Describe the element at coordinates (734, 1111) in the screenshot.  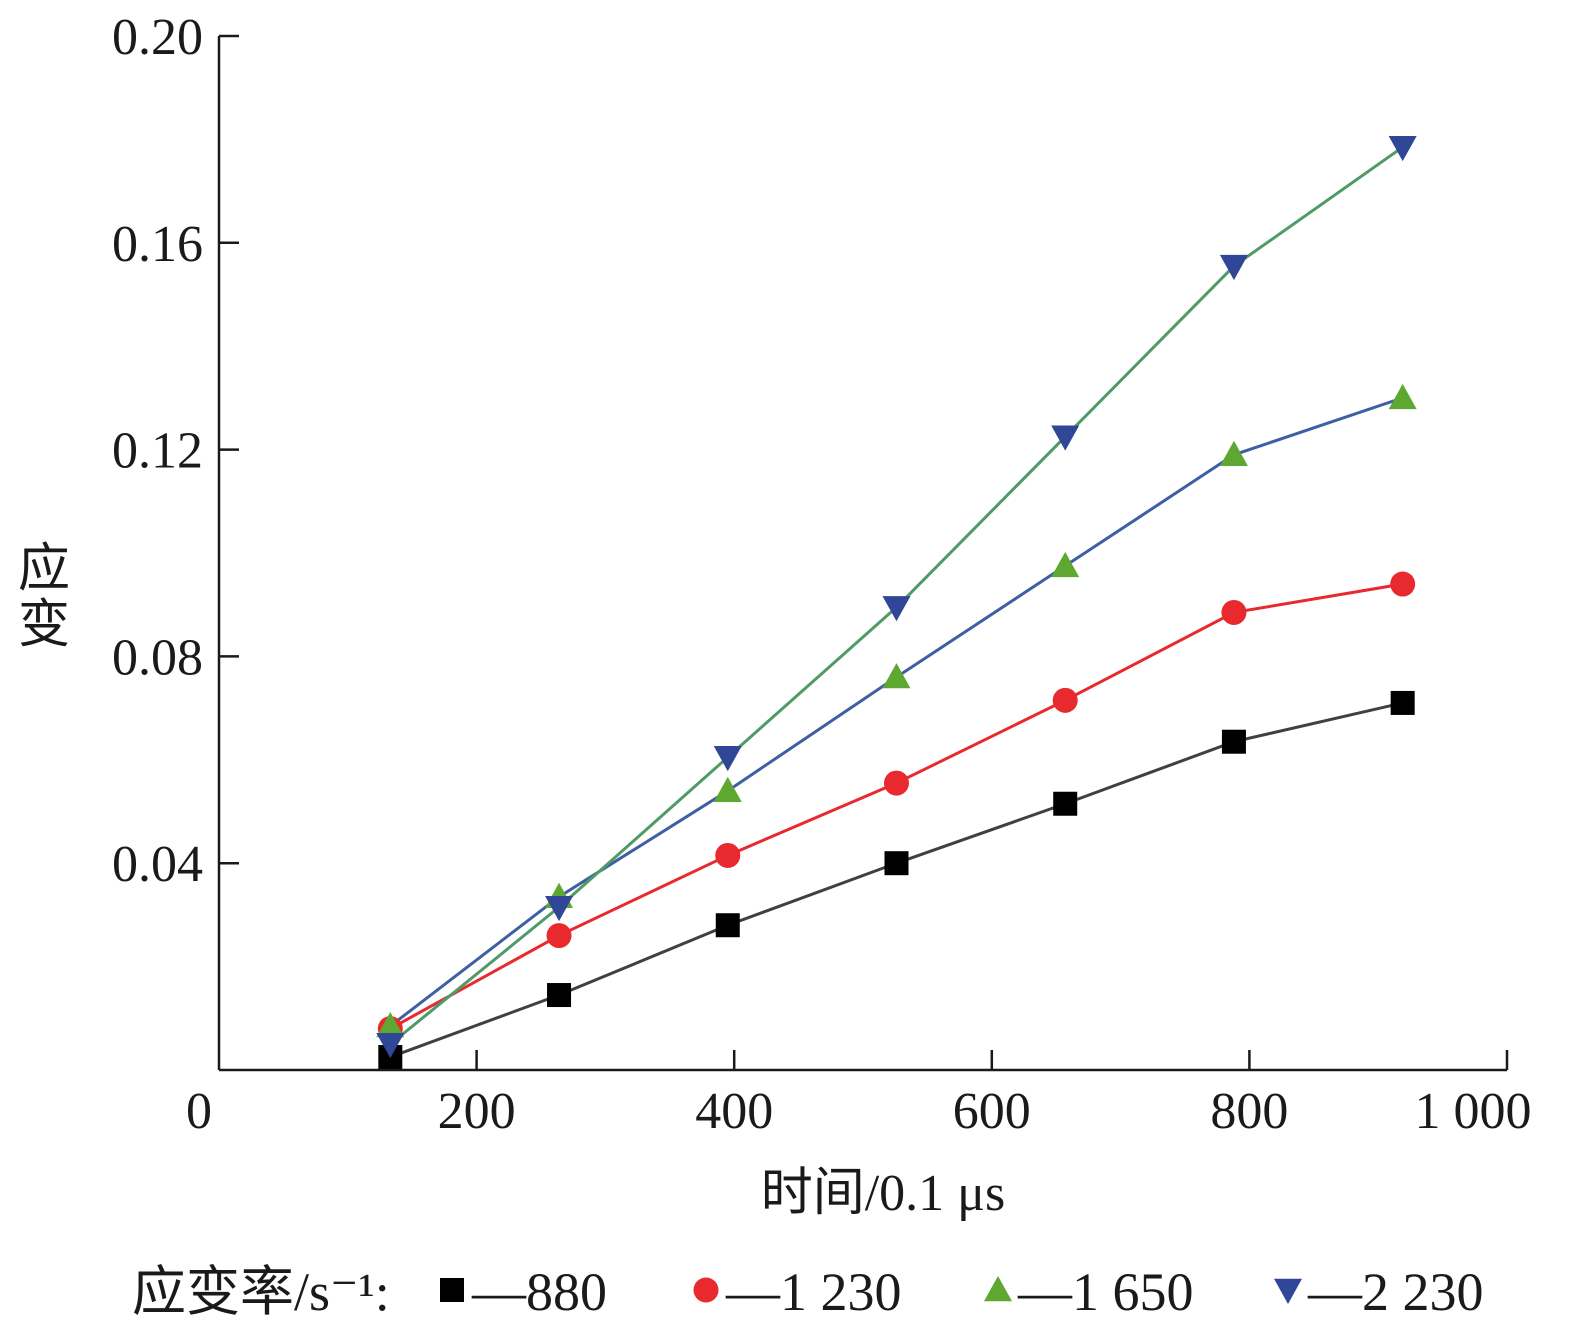
I see `x-tick-label: 400` at that location.